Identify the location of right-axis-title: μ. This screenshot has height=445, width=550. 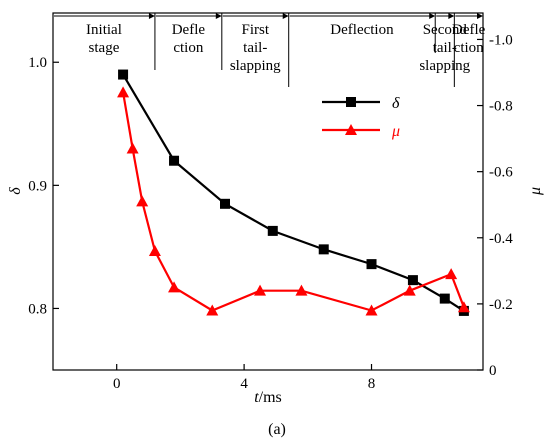
(535, 191).